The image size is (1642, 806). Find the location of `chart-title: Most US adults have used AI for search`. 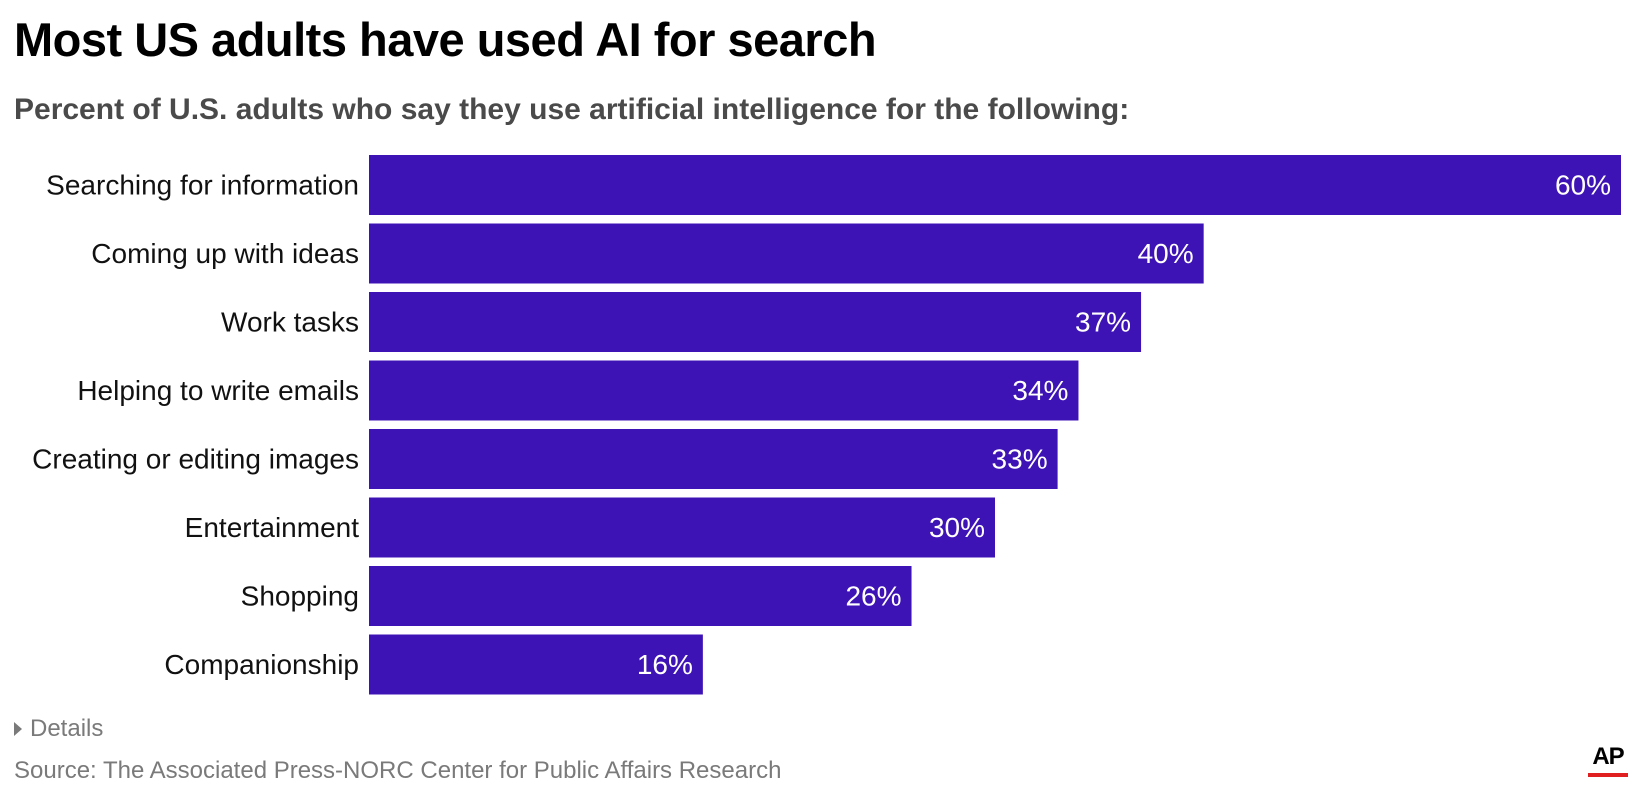

chart-title: Most US adults have used AI for search is located at coordinates (445, 39).